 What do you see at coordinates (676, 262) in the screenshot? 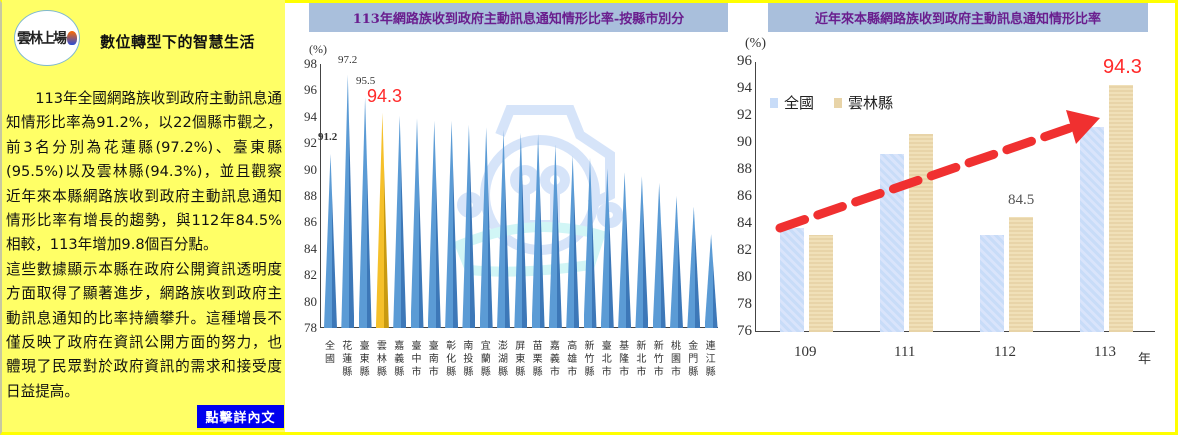
I see `bar-桃園市` at bounding box center [676, 262].